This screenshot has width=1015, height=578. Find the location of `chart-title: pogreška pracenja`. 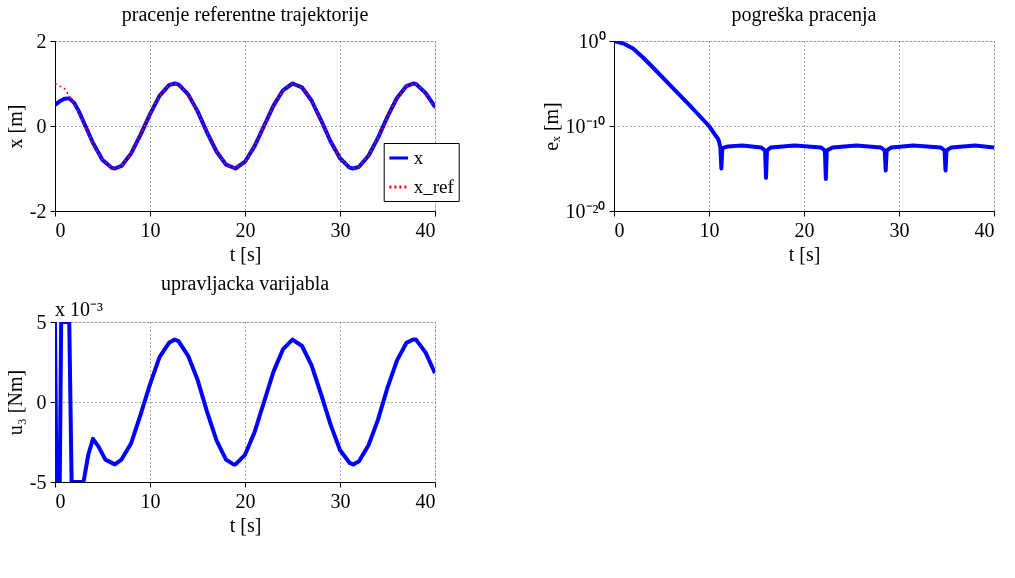

chart-title: pogreška pracenja is located at coordinates (804, 14).